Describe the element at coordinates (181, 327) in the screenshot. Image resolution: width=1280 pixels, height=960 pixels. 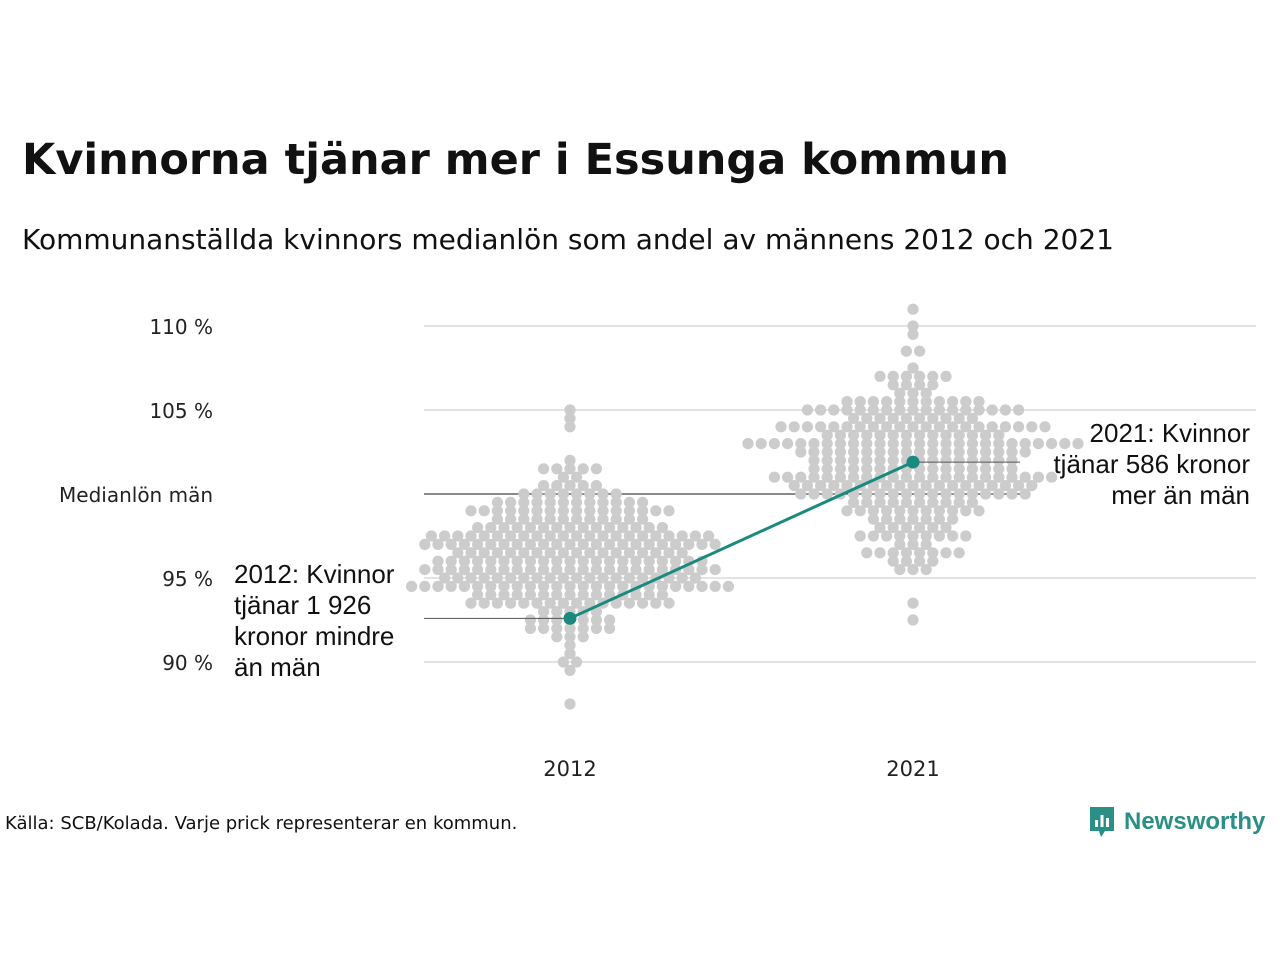
I see `y-tick-label: 110 %` at that location.